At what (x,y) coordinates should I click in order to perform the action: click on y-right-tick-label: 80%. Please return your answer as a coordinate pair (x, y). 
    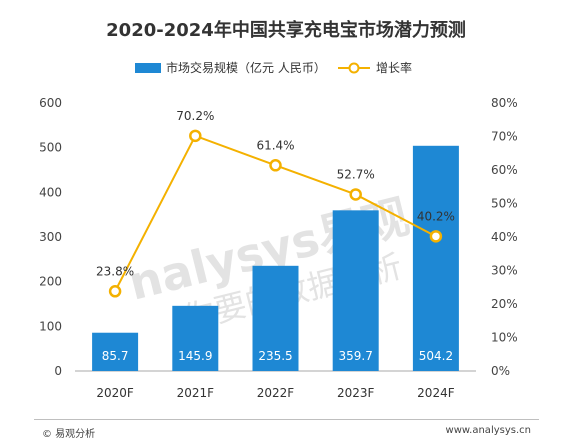
    Looking at the image, I should click on (504, 103).